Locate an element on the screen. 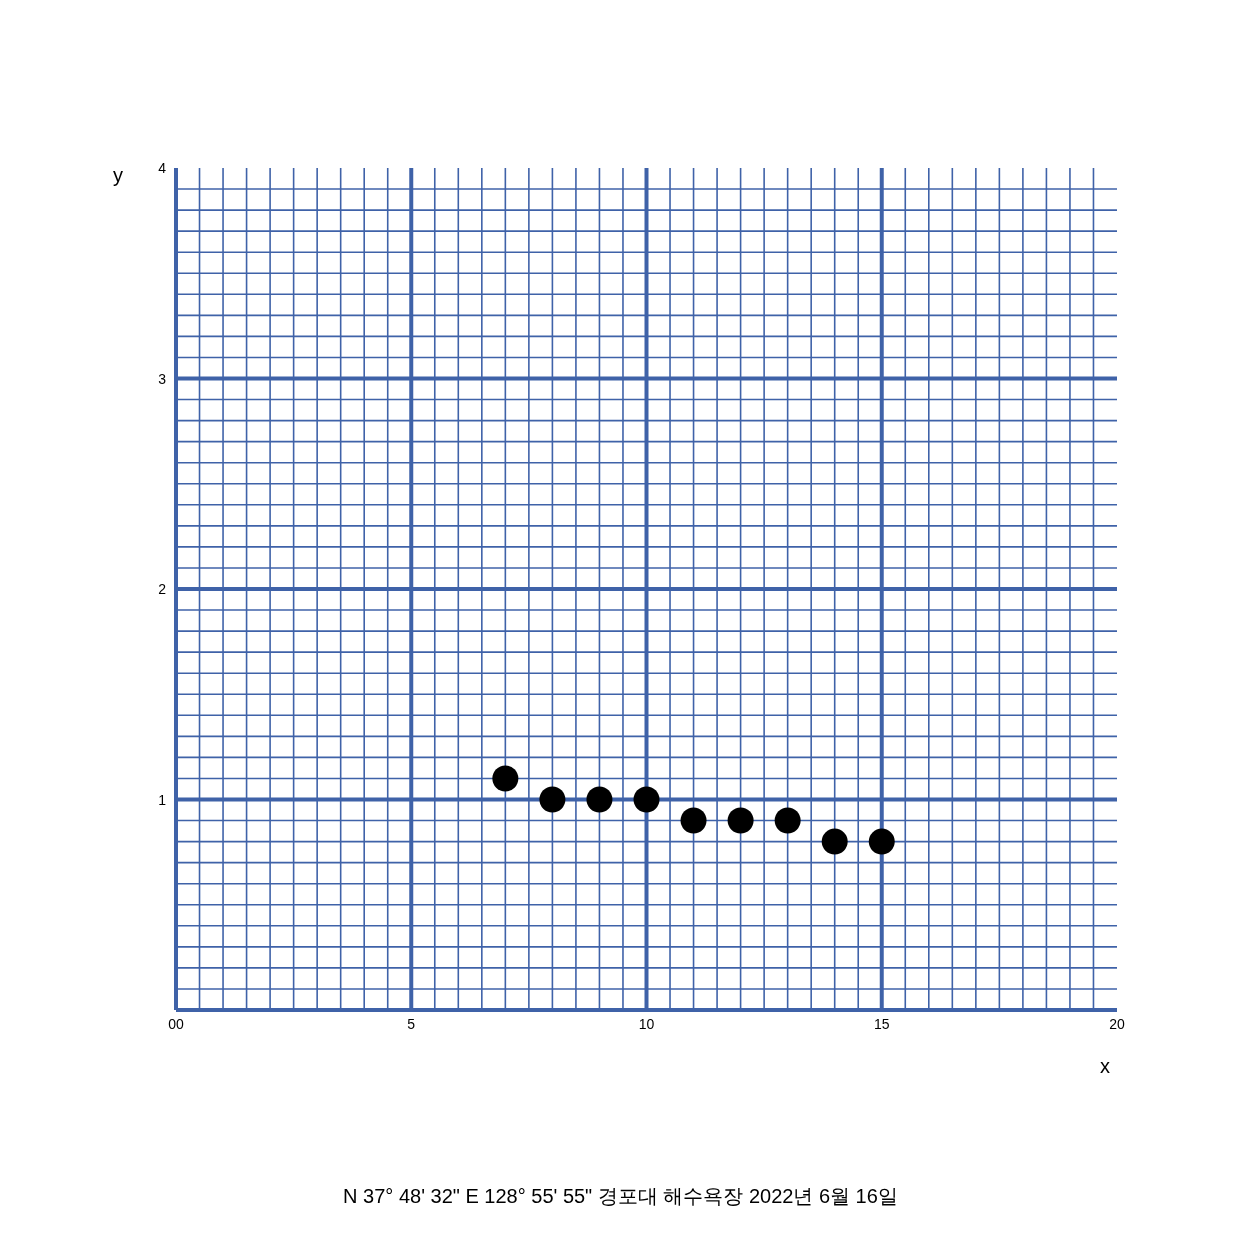 Image resolution: width=1241 pixels, height=1241 pixels. y-tick-label: 4 is located at coordinates (162, 168).